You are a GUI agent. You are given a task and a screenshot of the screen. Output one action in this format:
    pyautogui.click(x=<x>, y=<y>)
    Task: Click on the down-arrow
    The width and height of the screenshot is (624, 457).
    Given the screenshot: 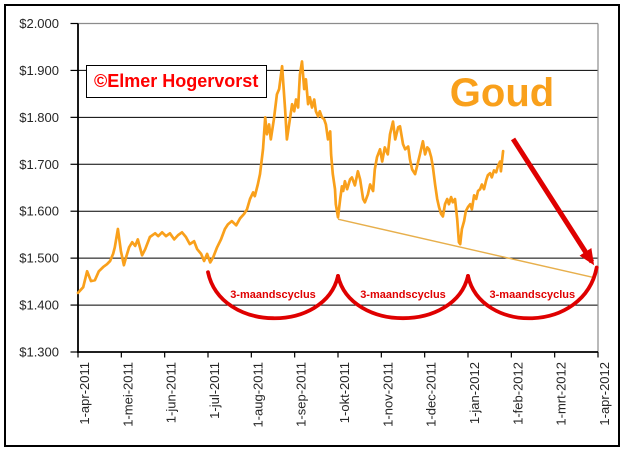 What is the action you would take?
    pyautogui.click(x=552, y=201)
    